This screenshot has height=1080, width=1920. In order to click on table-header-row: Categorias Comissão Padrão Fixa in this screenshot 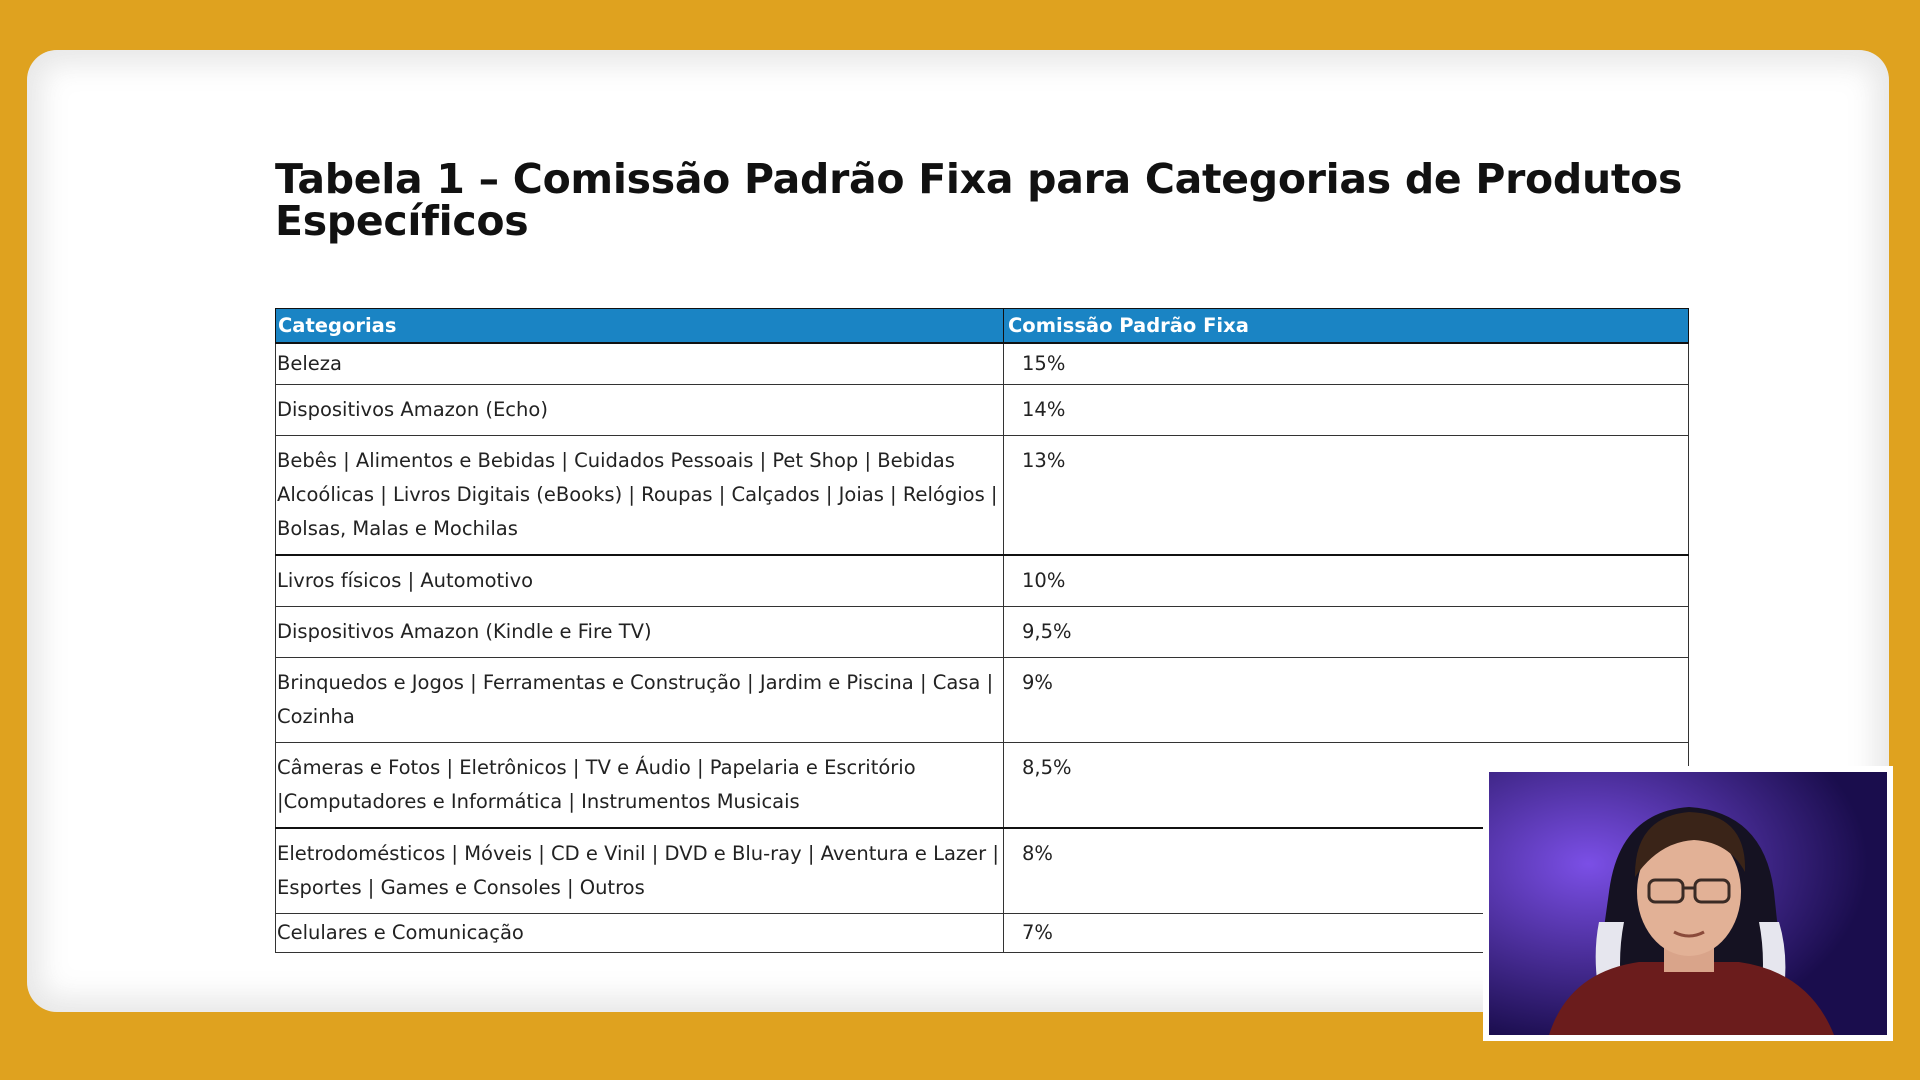, I will do `click(982, 326)`.